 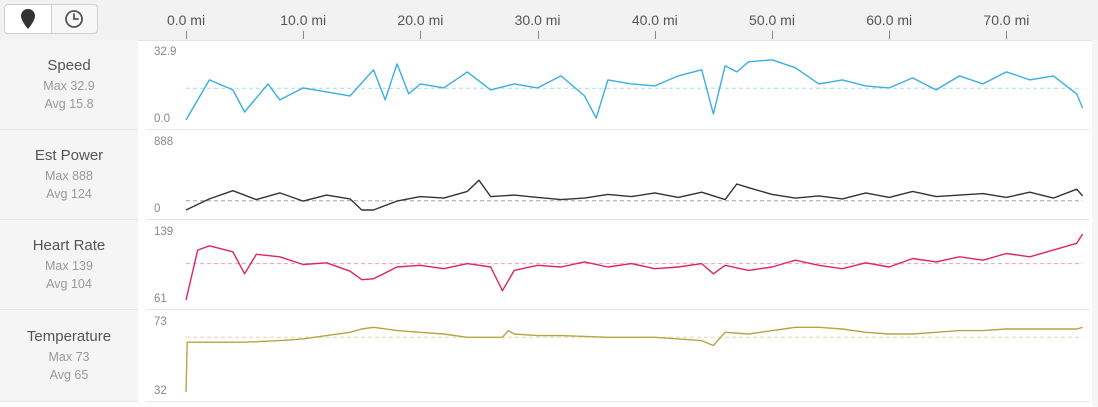 What do you see at coordinates (1006, 20) in the screenshot?
I see `distance-tick-label: 70.0 mi` at bounding box center [1006, 20].